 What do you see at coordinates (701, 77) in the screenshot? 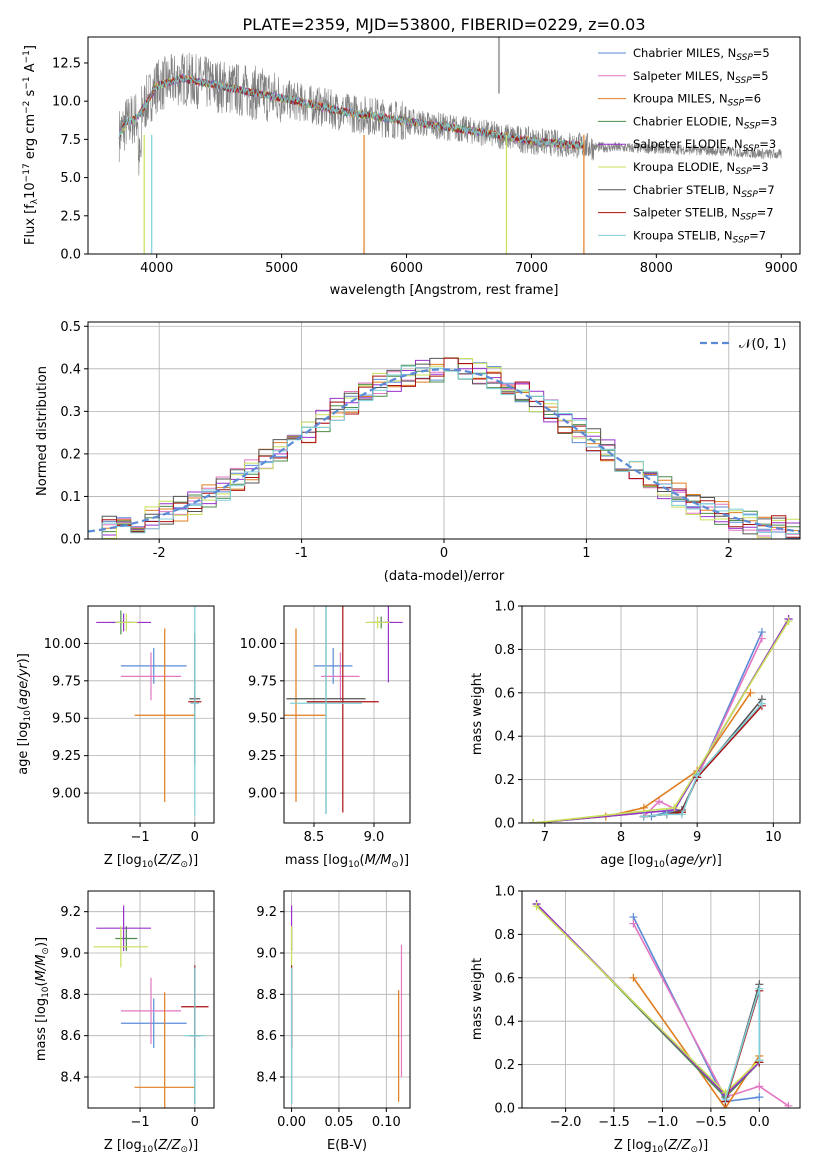
I see `legend-entry: Salpeter MILES, NSSP=5` at bounding box center [701, 77].